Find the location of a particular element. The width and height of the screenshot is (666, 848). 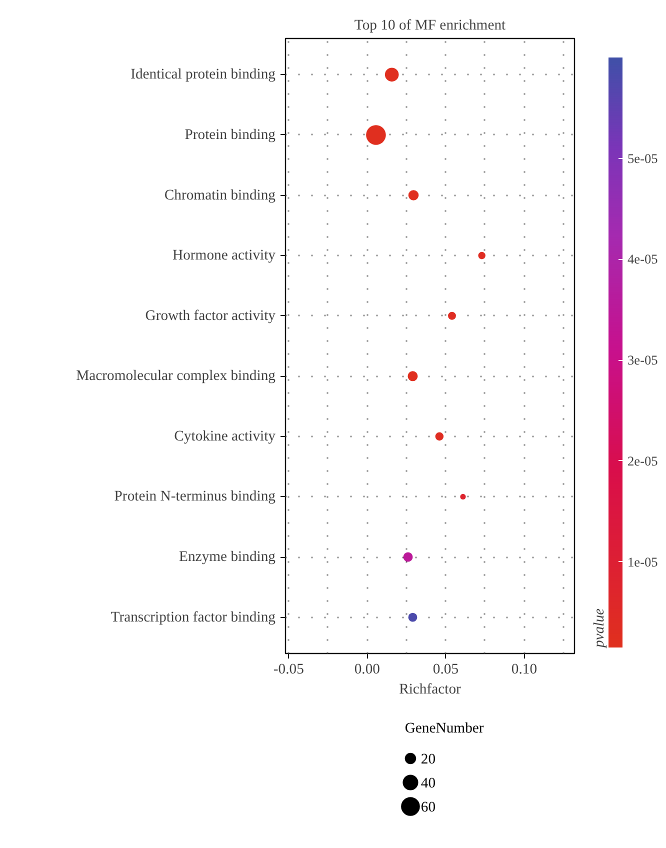

x-tick-label: 0.10 is located at coordinates (524, 670).